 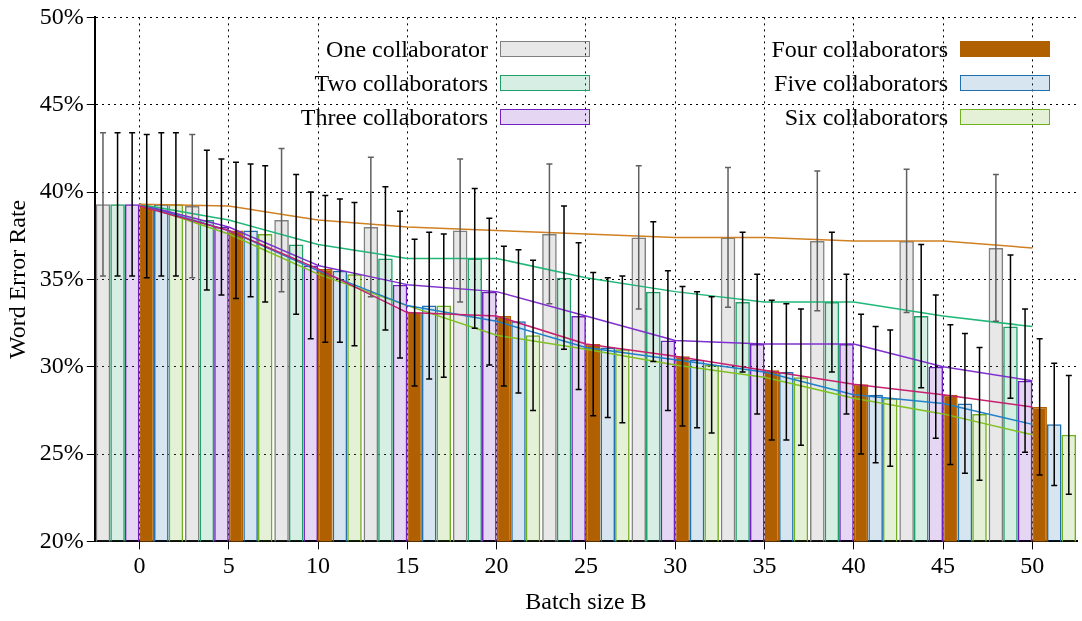 I want to click on x-tick-label: 5, so click(x=228, y=565).